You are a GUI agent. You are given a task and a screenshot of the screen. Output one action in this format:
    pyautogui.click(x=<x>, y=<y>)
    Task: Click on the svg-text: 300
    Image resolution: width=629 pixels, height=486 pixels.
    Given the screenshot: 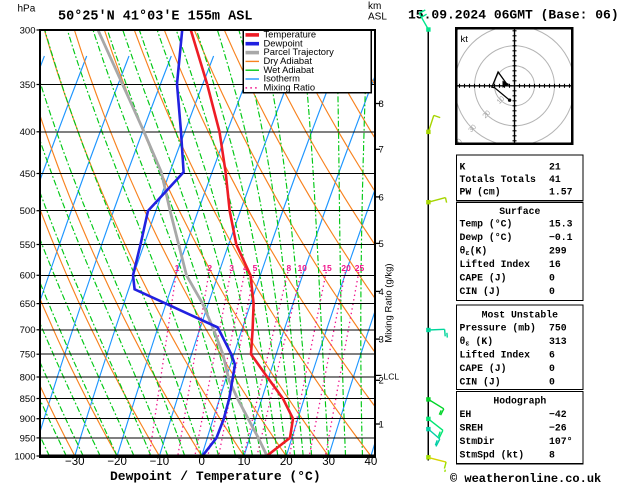 What is the action you would take?
    pyautogui.click(x=28, y=30)
    